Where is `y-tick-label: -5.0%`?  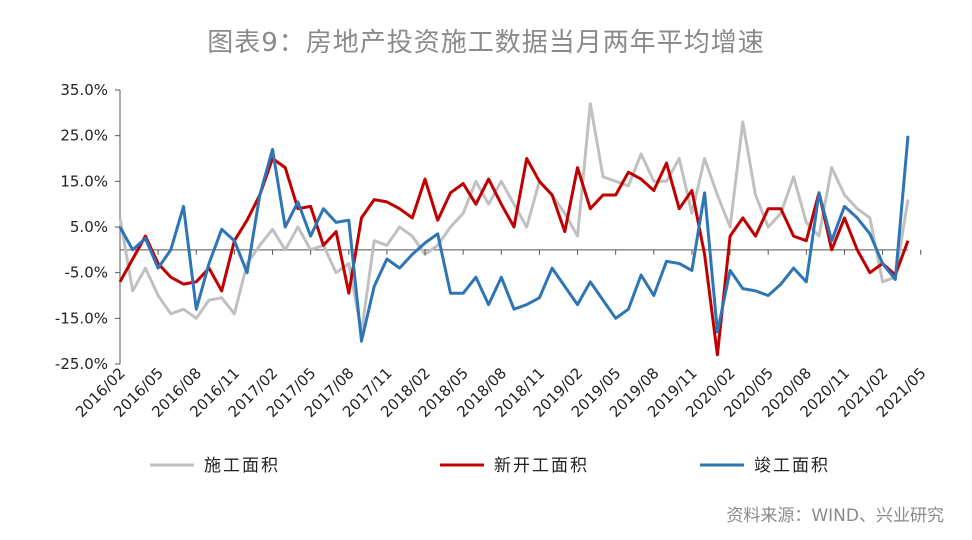 y-tick-label: -5.0% is located at coordinates (86, 273).